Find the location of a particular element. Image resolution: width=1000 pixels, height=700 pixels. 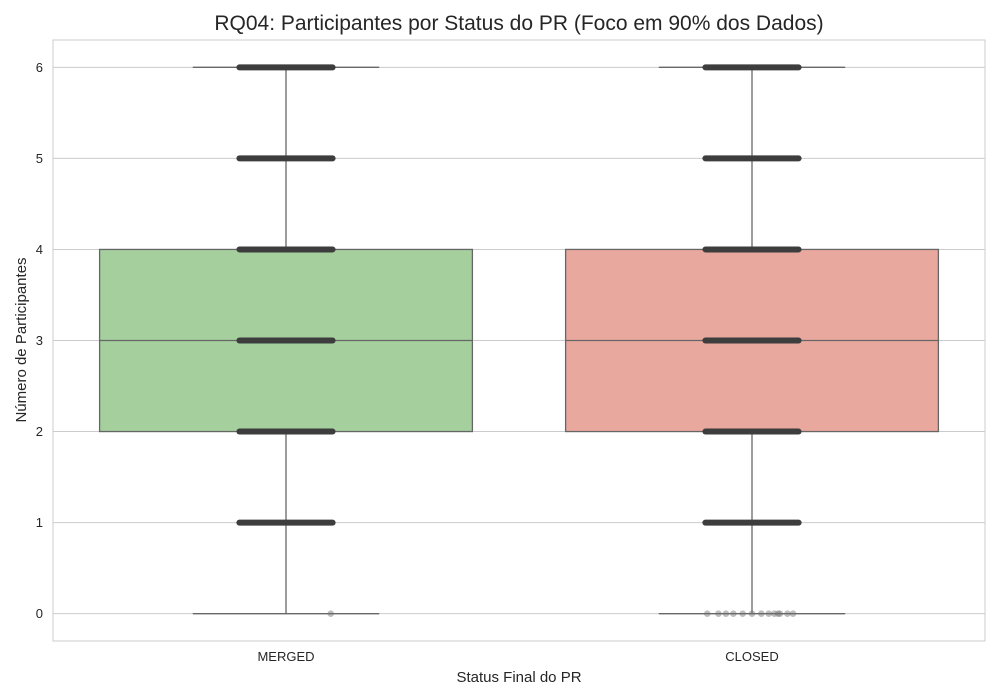

y-tick-label-3: 3 is located at coordinates (39, 340).